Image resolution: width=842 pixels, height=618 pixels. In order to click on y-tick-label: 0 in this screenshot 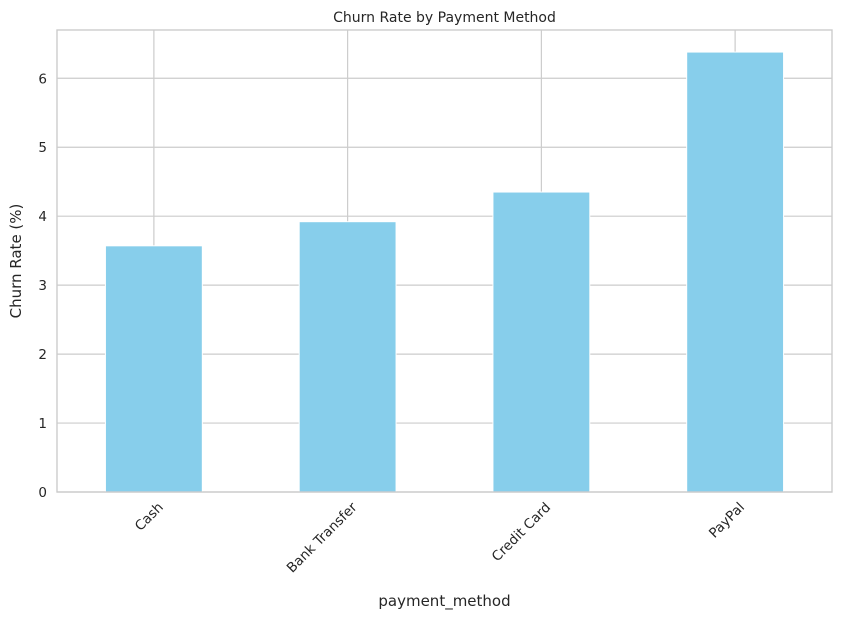, I will do `click(42, 493)`.